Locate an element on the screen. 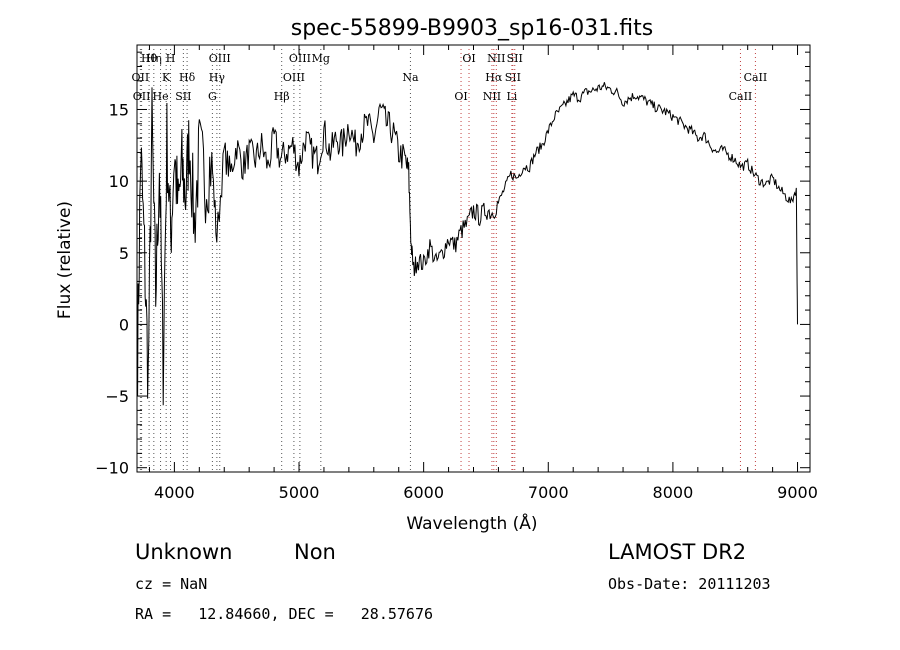 This screenshot has width=900, height=650. x-tick-label-5: 9000 is located at coordinates (797, 492).